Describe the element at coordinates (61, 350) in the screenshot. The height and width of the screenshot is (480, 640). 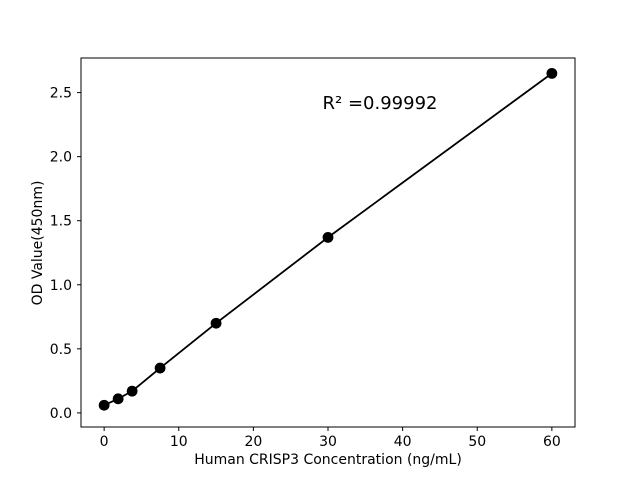
I see `y-tick-label: 0.5` at that location.